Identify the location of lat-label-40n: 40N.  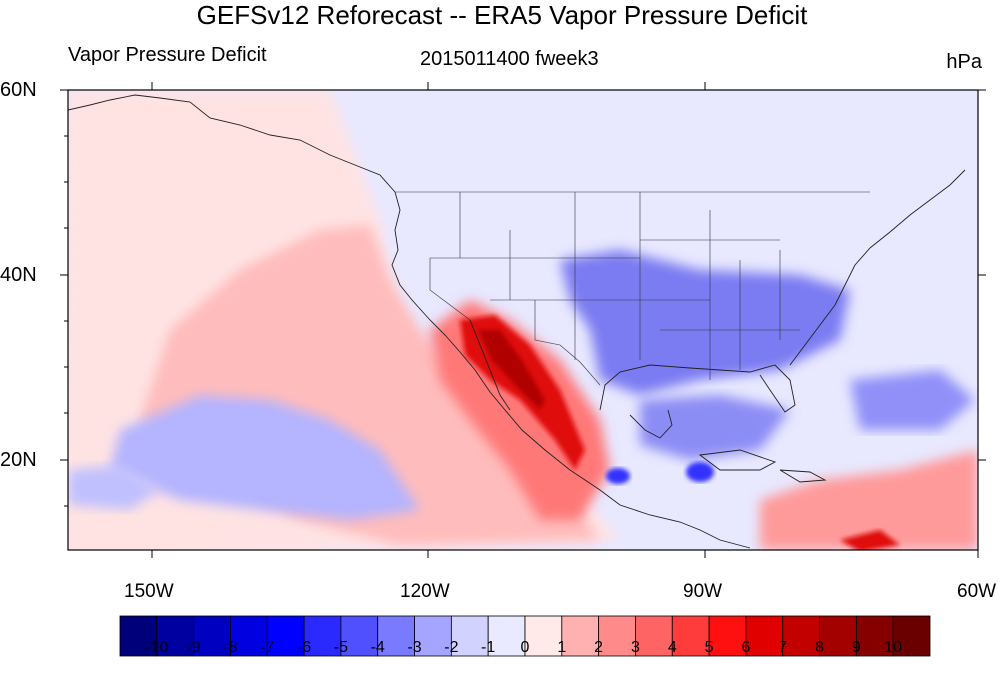
(18, 275).